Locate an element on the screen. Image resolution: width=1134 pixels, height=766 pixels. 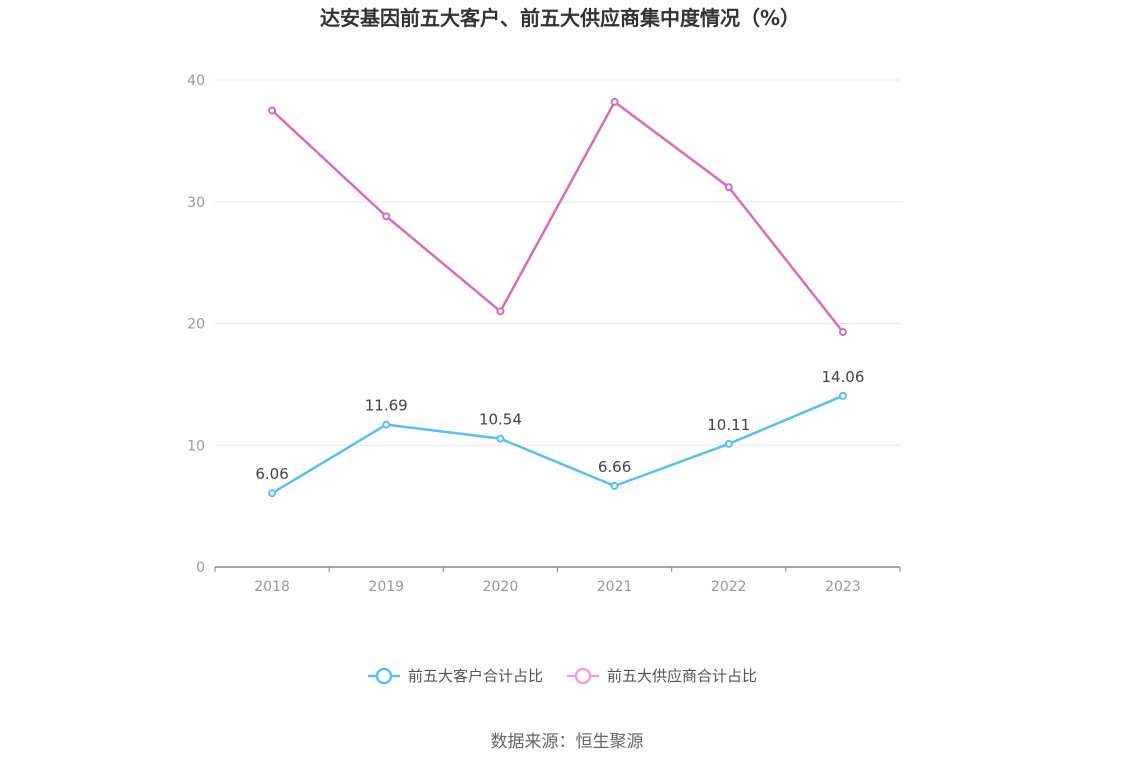
legend-label: 前五大客户合计占比 is located at coordinates (475, 676).